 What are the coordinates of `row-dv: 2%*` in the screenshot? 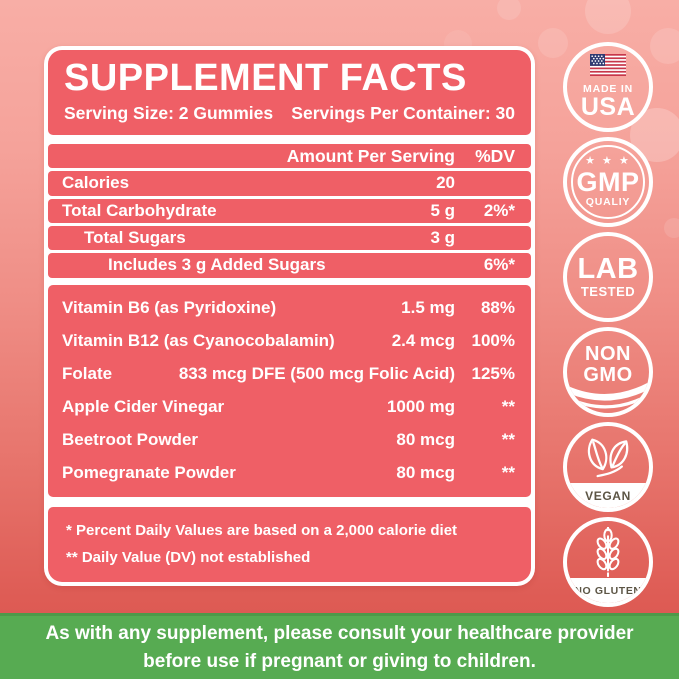 It's located at (499, 210).